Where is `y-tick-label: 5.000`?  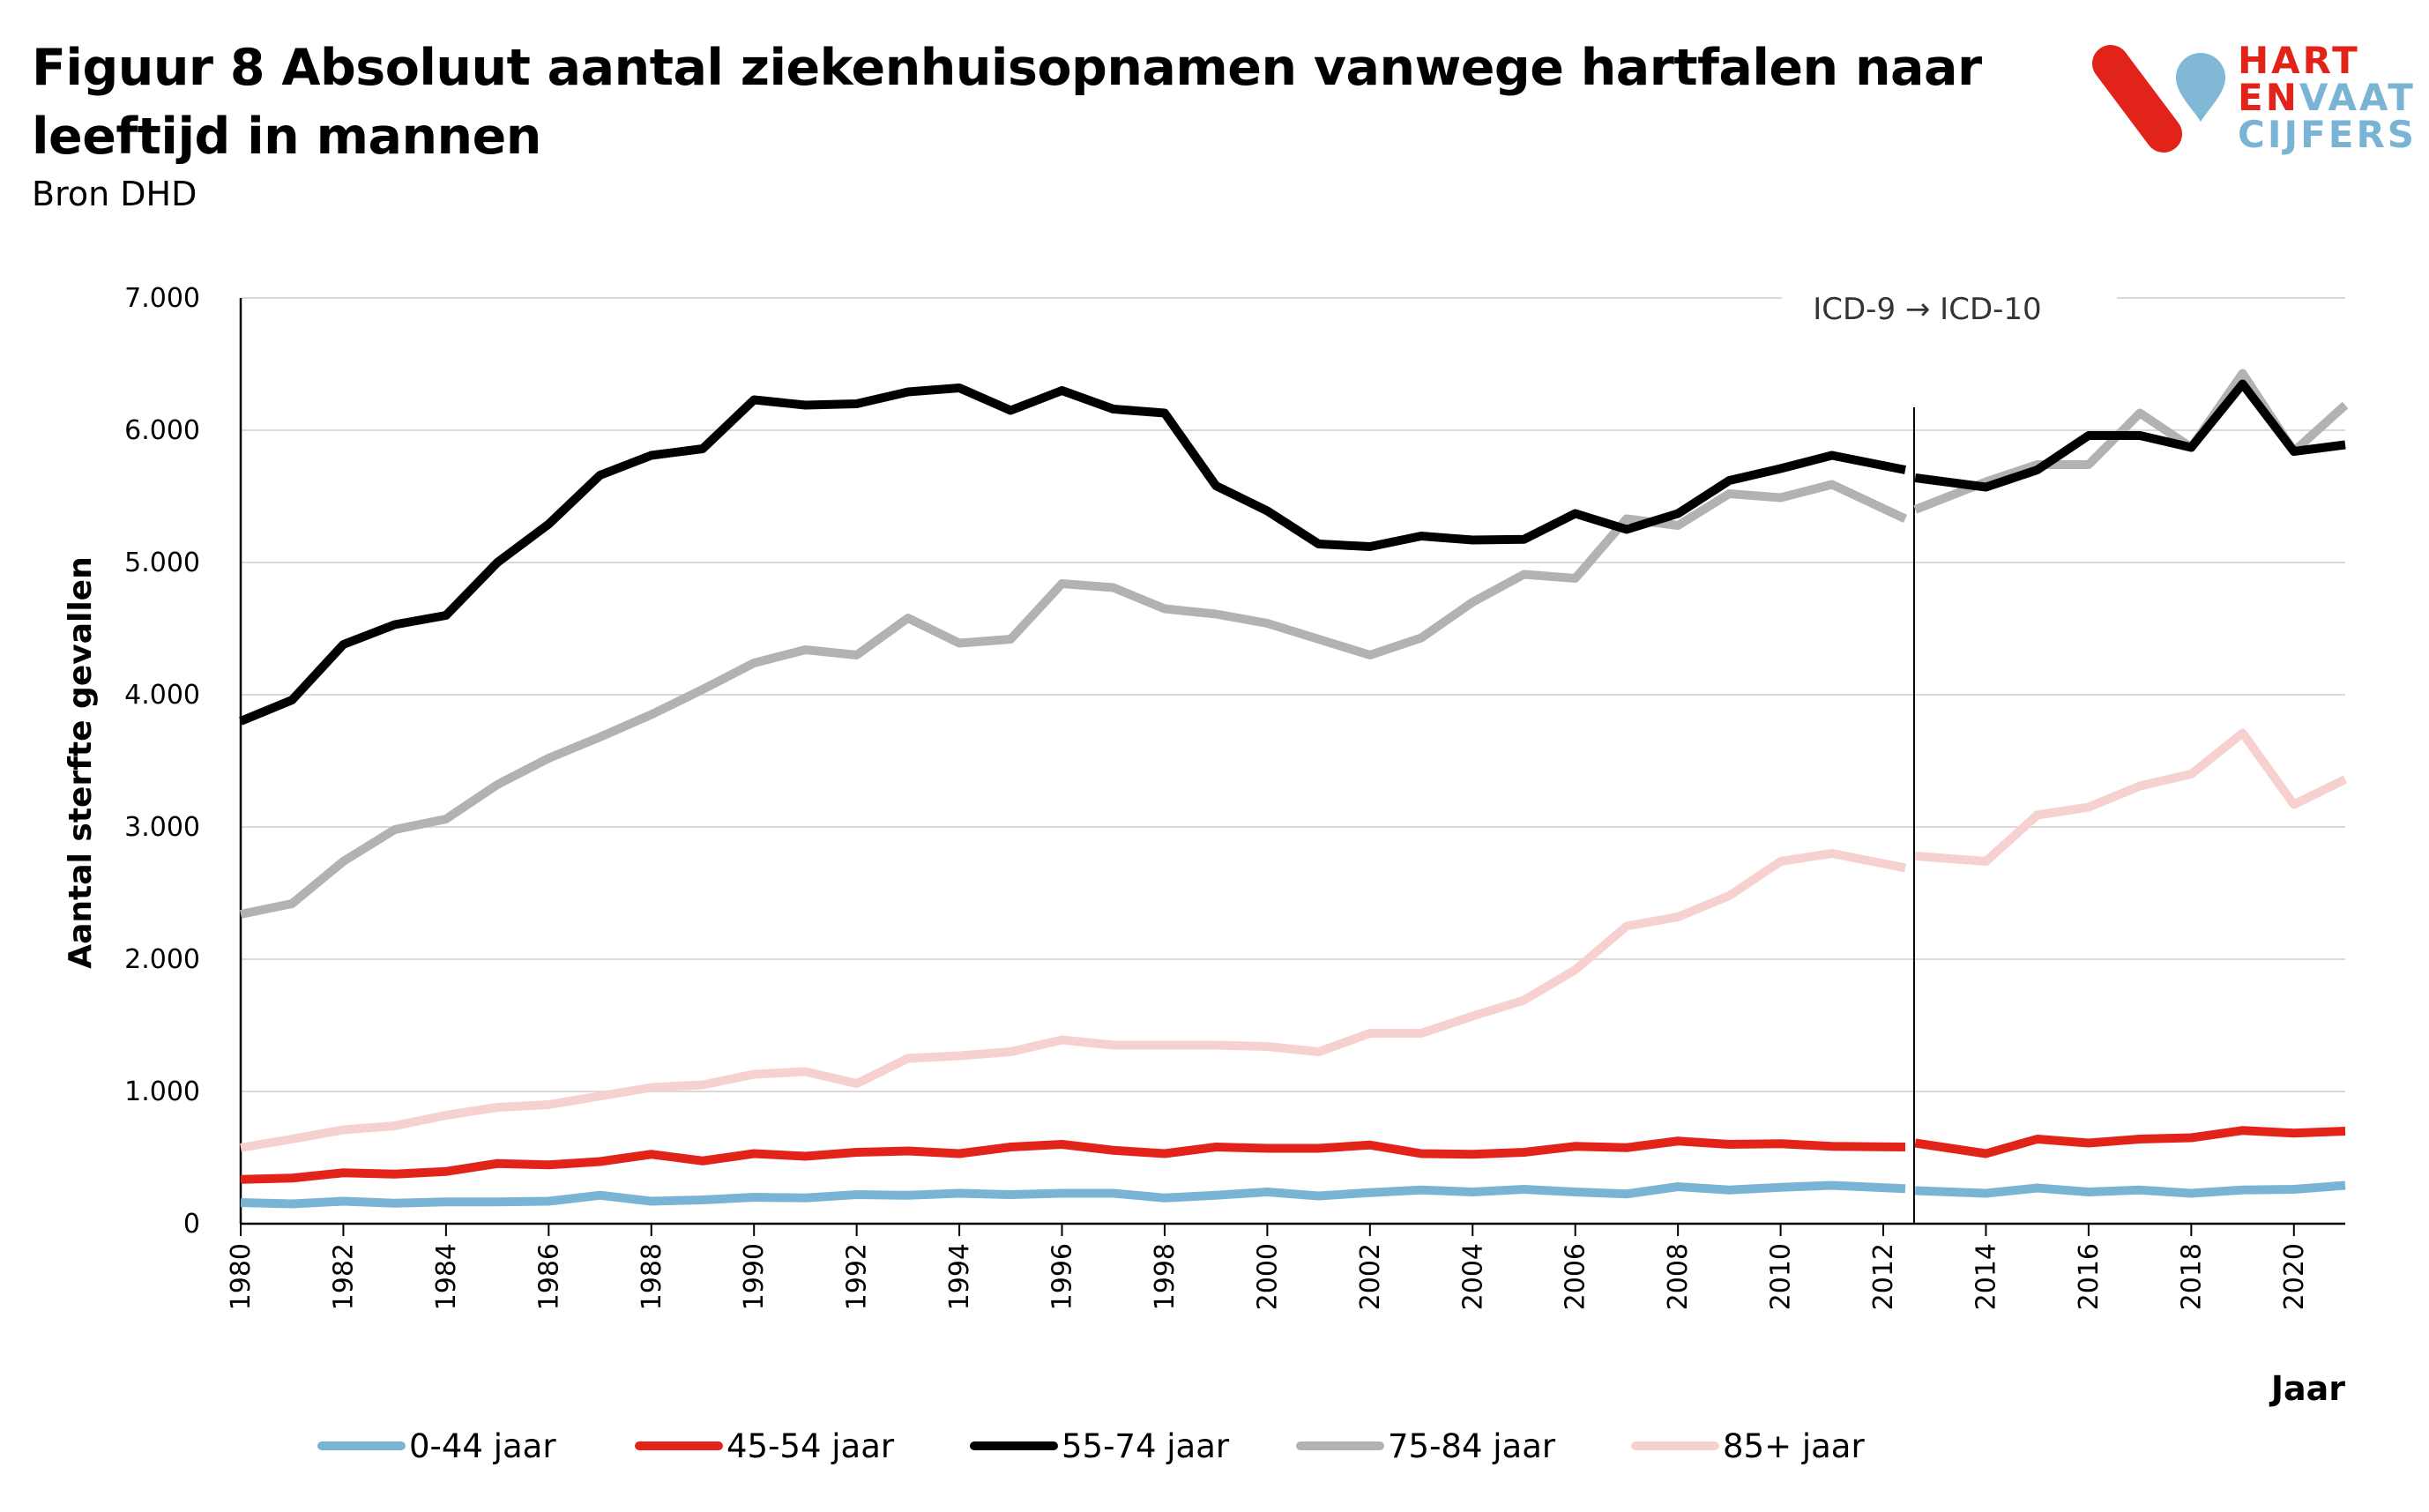 y-tick-label: 5.000 is located at coordinates (162, 562).